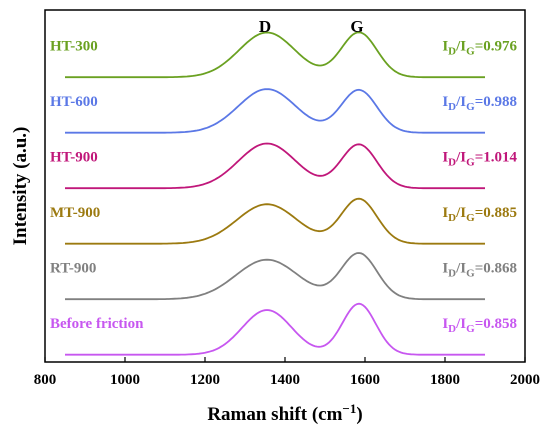 The height and width of the screenshot is (435, 550). What do you see at coordinates (496, 47) in the screenshot?
I see `ratio-label-part: =0.976` at bounding box center [496, 47].